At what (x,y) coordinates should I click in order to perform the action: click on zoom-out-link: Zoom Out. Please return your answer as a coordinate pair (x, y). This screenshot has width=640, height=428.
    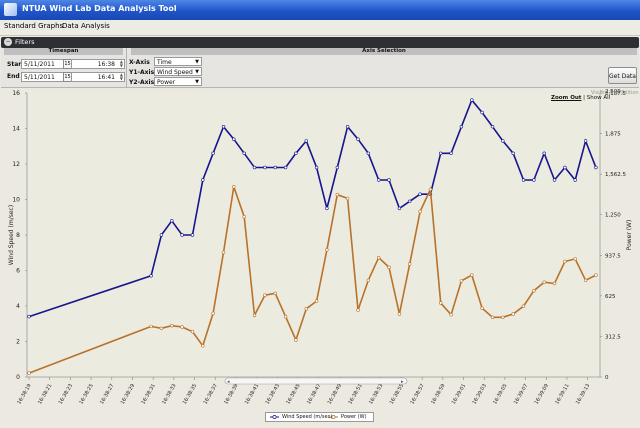
    Looking at the image, I should click on (566, 98).